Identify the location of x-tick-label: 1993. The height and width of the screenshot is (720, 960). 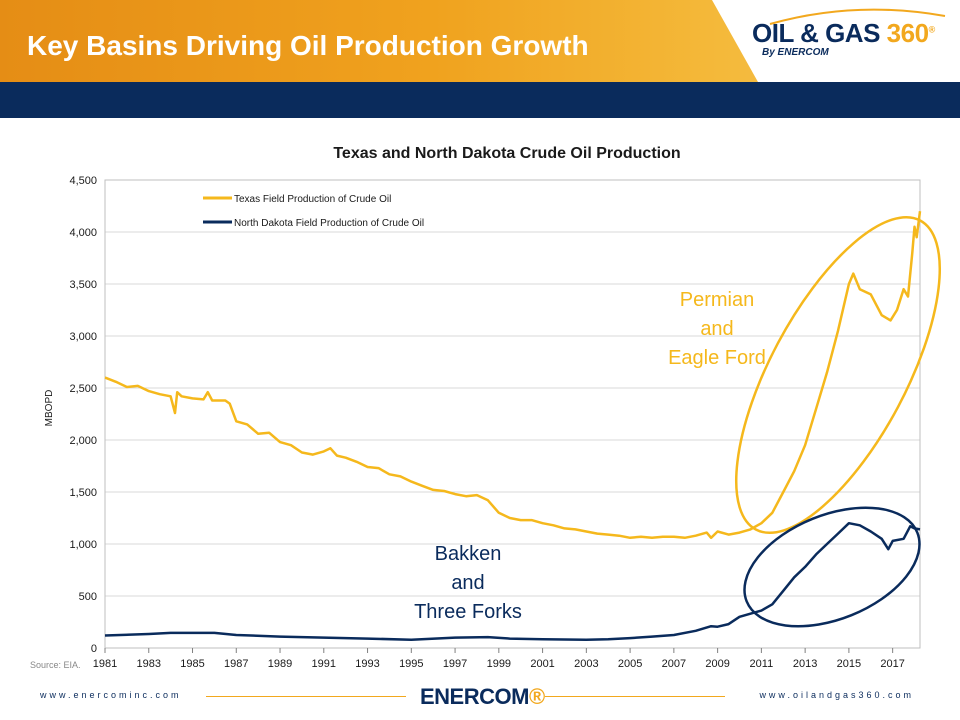
(367, 664).